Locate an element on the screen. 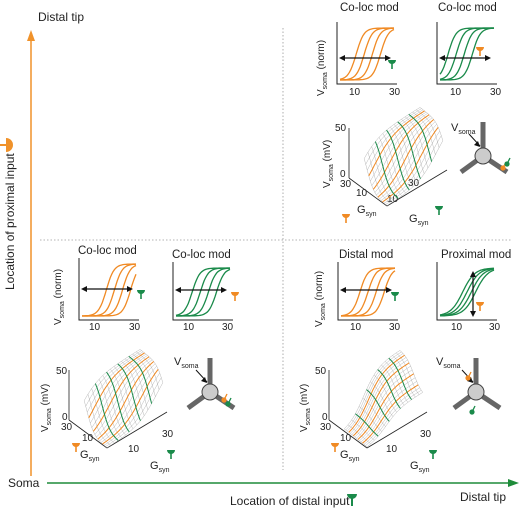  panel-mid-right-plot-left-arrowhead-right is located at coordinates (389, 290).